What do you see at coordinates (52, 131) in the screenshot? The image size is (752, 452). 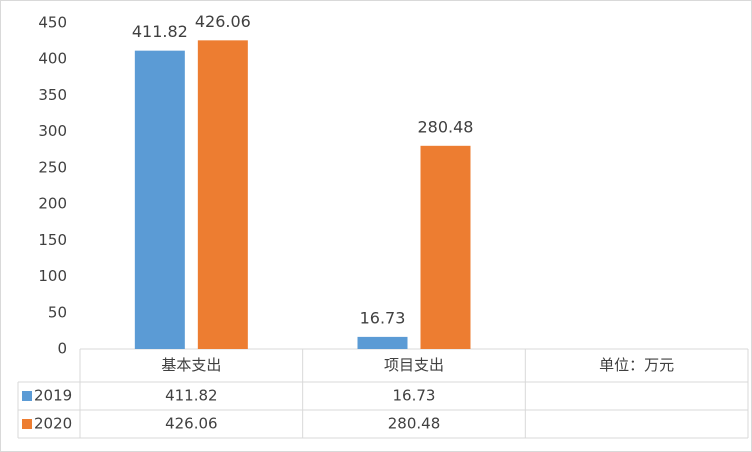 I see `y-tick-label: 300` at bounding box center [52, 131].